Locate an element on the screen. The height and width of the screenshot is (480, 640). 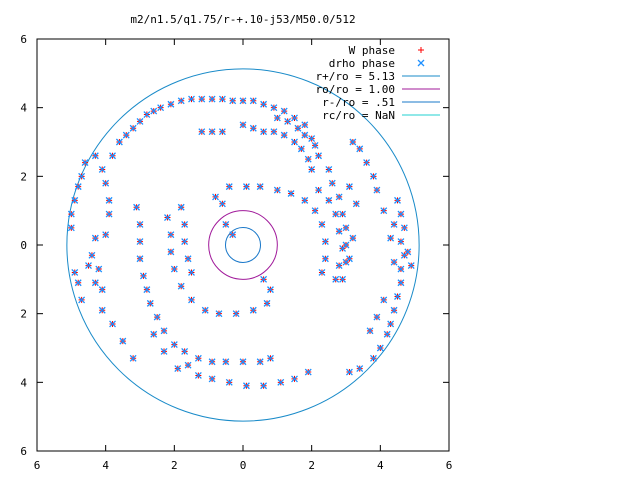
y-tick-label: 4 is located at coordinates (23, 382).